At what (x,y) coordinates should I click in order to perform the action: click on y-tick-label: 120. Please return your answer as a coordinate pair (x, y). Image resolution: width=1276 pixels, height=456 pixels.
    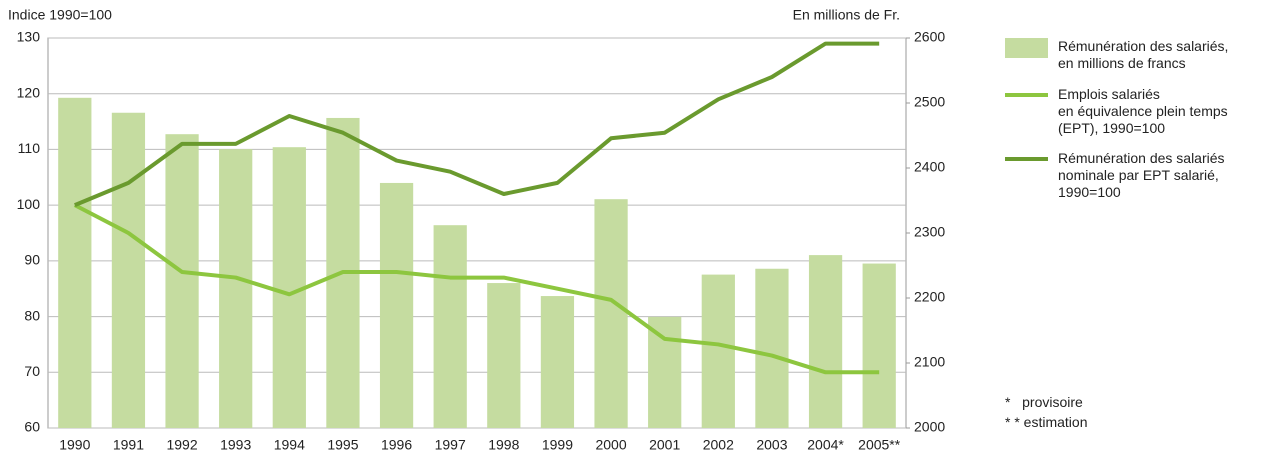
    Looking at the image, I should click on (29, 92).